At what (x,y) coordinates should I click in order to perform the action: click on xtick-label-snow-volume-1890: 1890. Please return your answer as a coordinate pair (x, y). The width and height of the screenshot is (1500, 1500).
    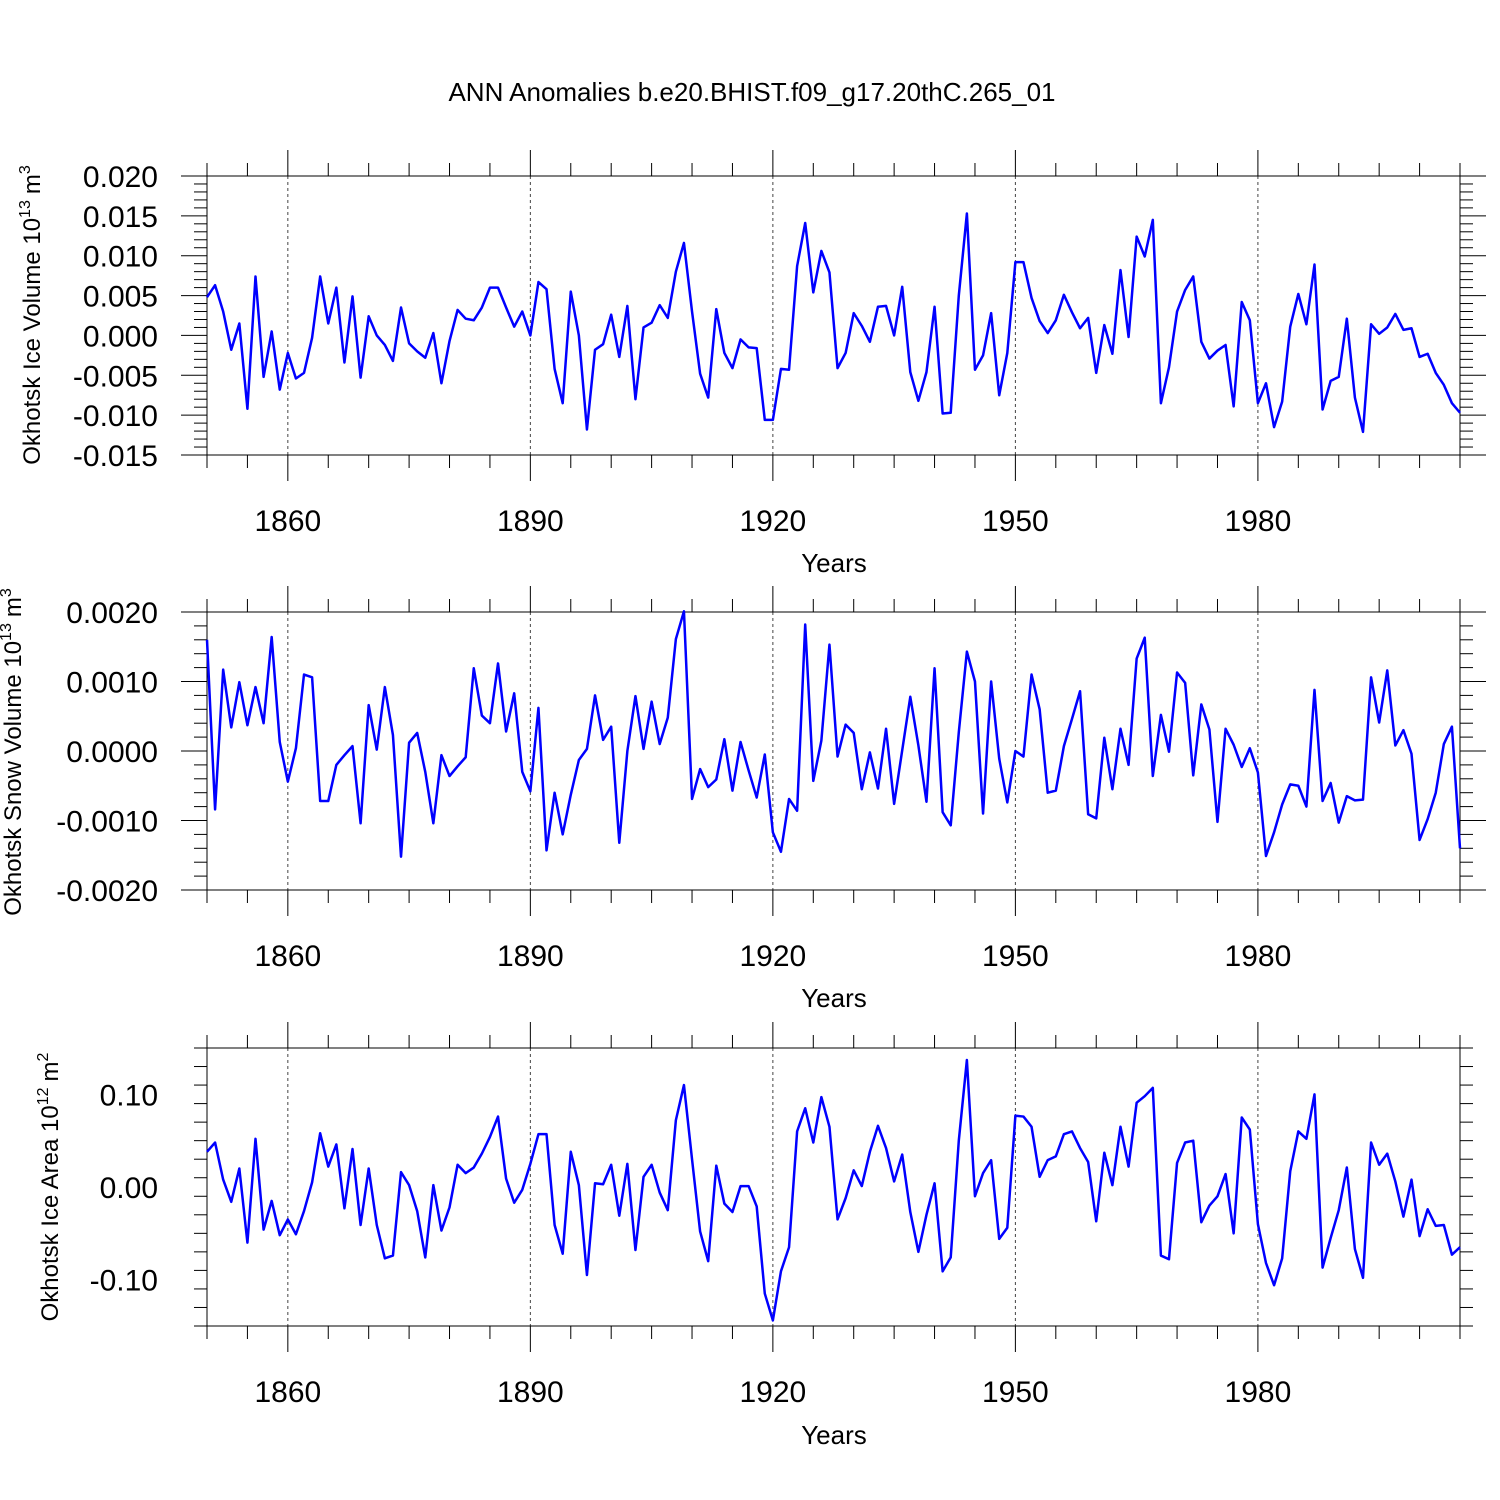
    Looking at the image, I should click on (530, 956).